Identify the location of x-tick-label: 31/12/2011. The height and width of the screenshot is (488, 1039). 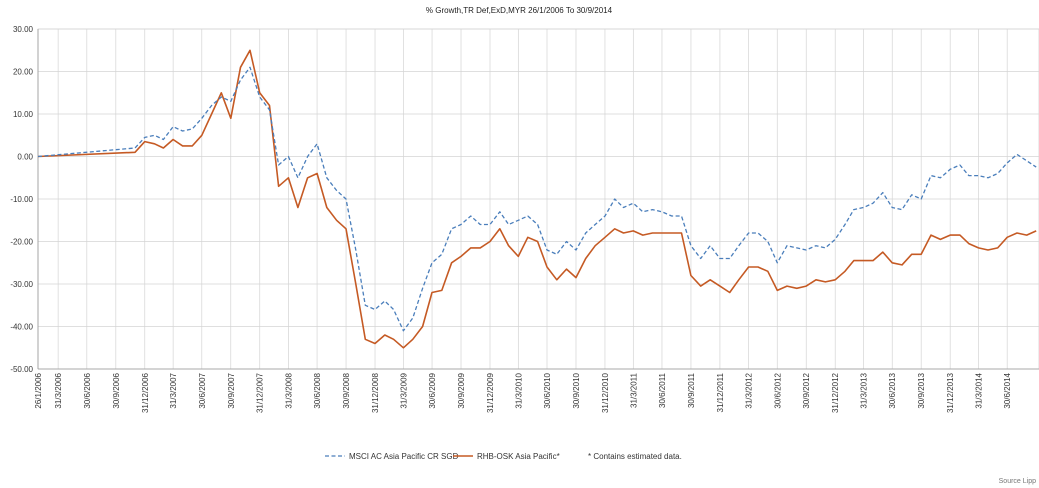
(720, 392).